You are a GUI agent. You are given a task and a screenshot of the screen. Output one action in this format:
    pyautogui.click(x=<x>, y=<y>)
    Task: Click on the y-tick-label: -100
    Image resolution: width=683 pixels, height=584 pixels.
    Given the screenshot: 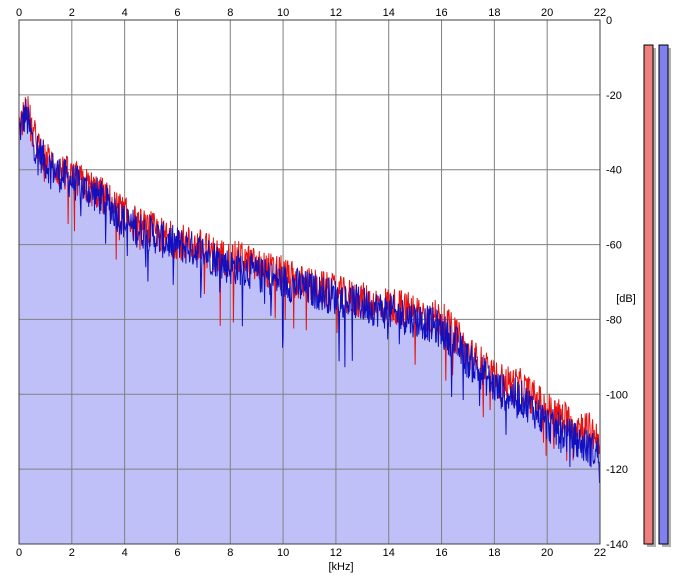 What is the action you would take?
    pyautogui.click(x=617, y=395)
    